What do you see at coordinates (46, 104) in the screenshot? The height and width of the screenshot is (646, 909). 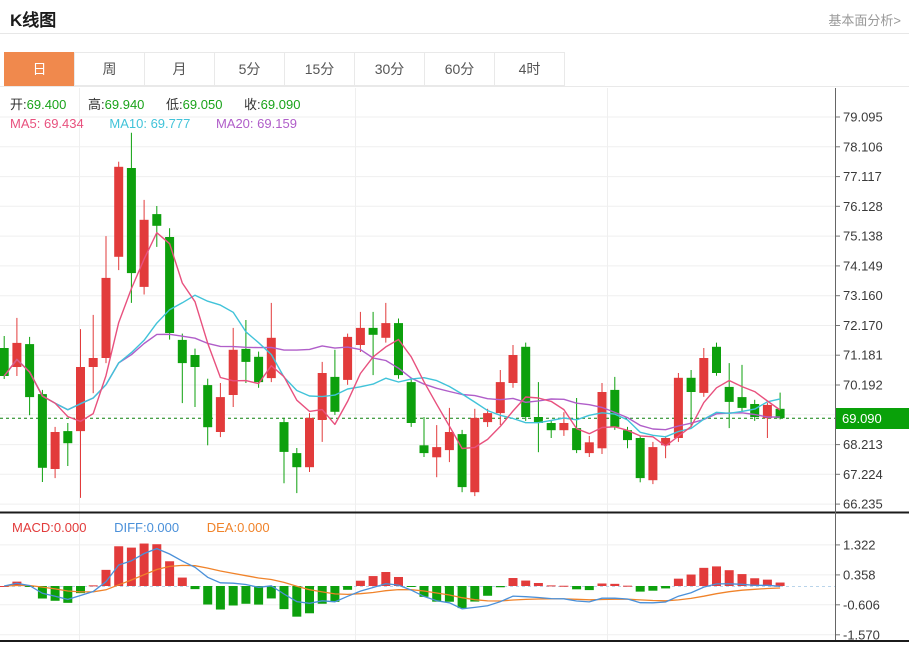 I see `open-value: 69.400` at bounding box center [46, 104].